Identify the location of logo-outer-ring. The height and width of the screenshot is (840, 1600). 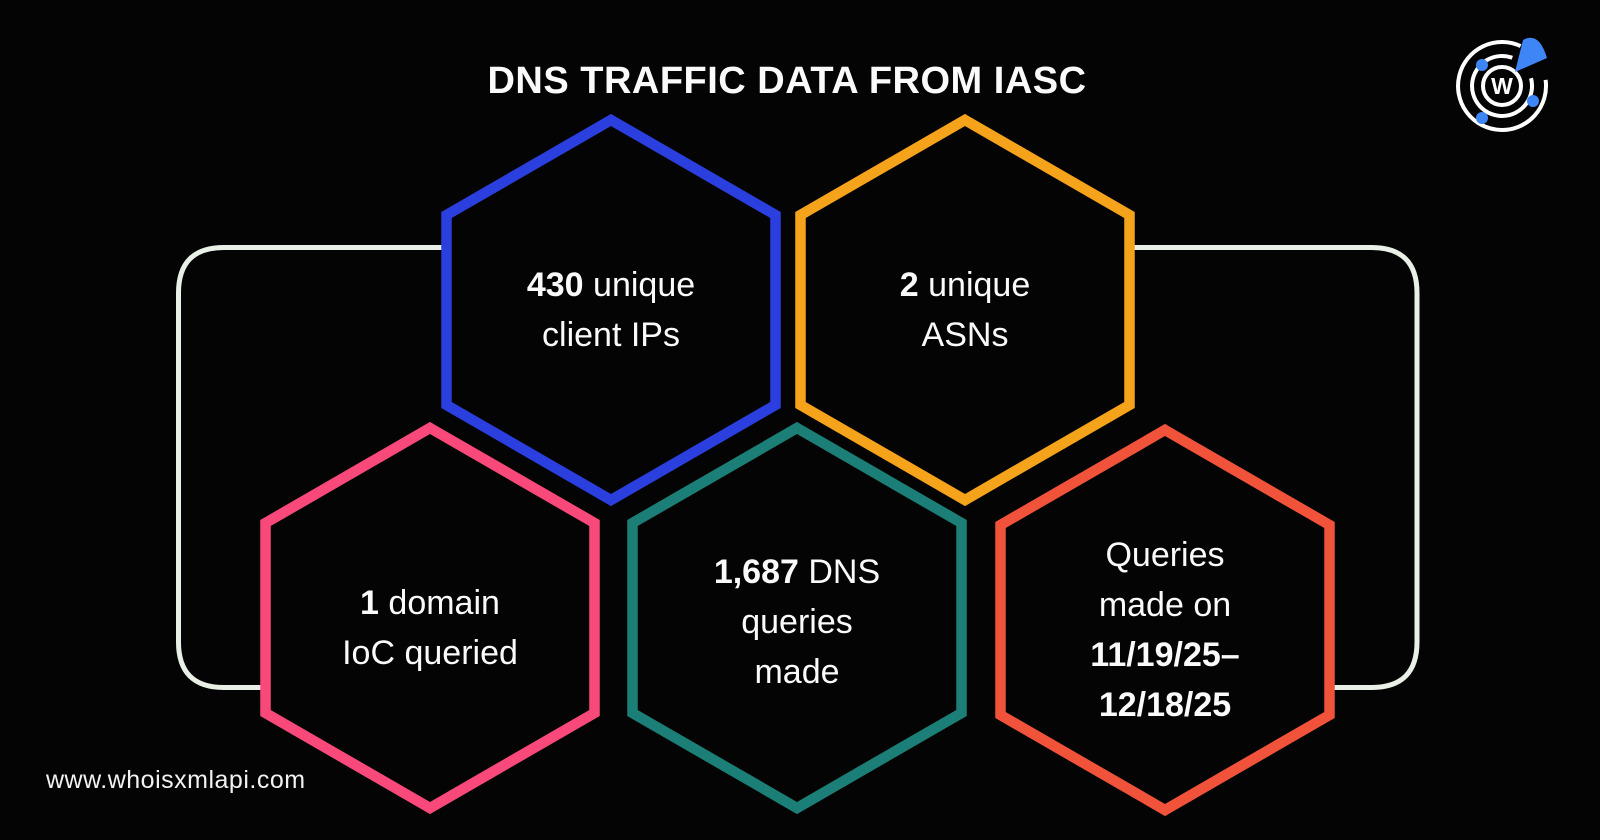
(1502, 86).